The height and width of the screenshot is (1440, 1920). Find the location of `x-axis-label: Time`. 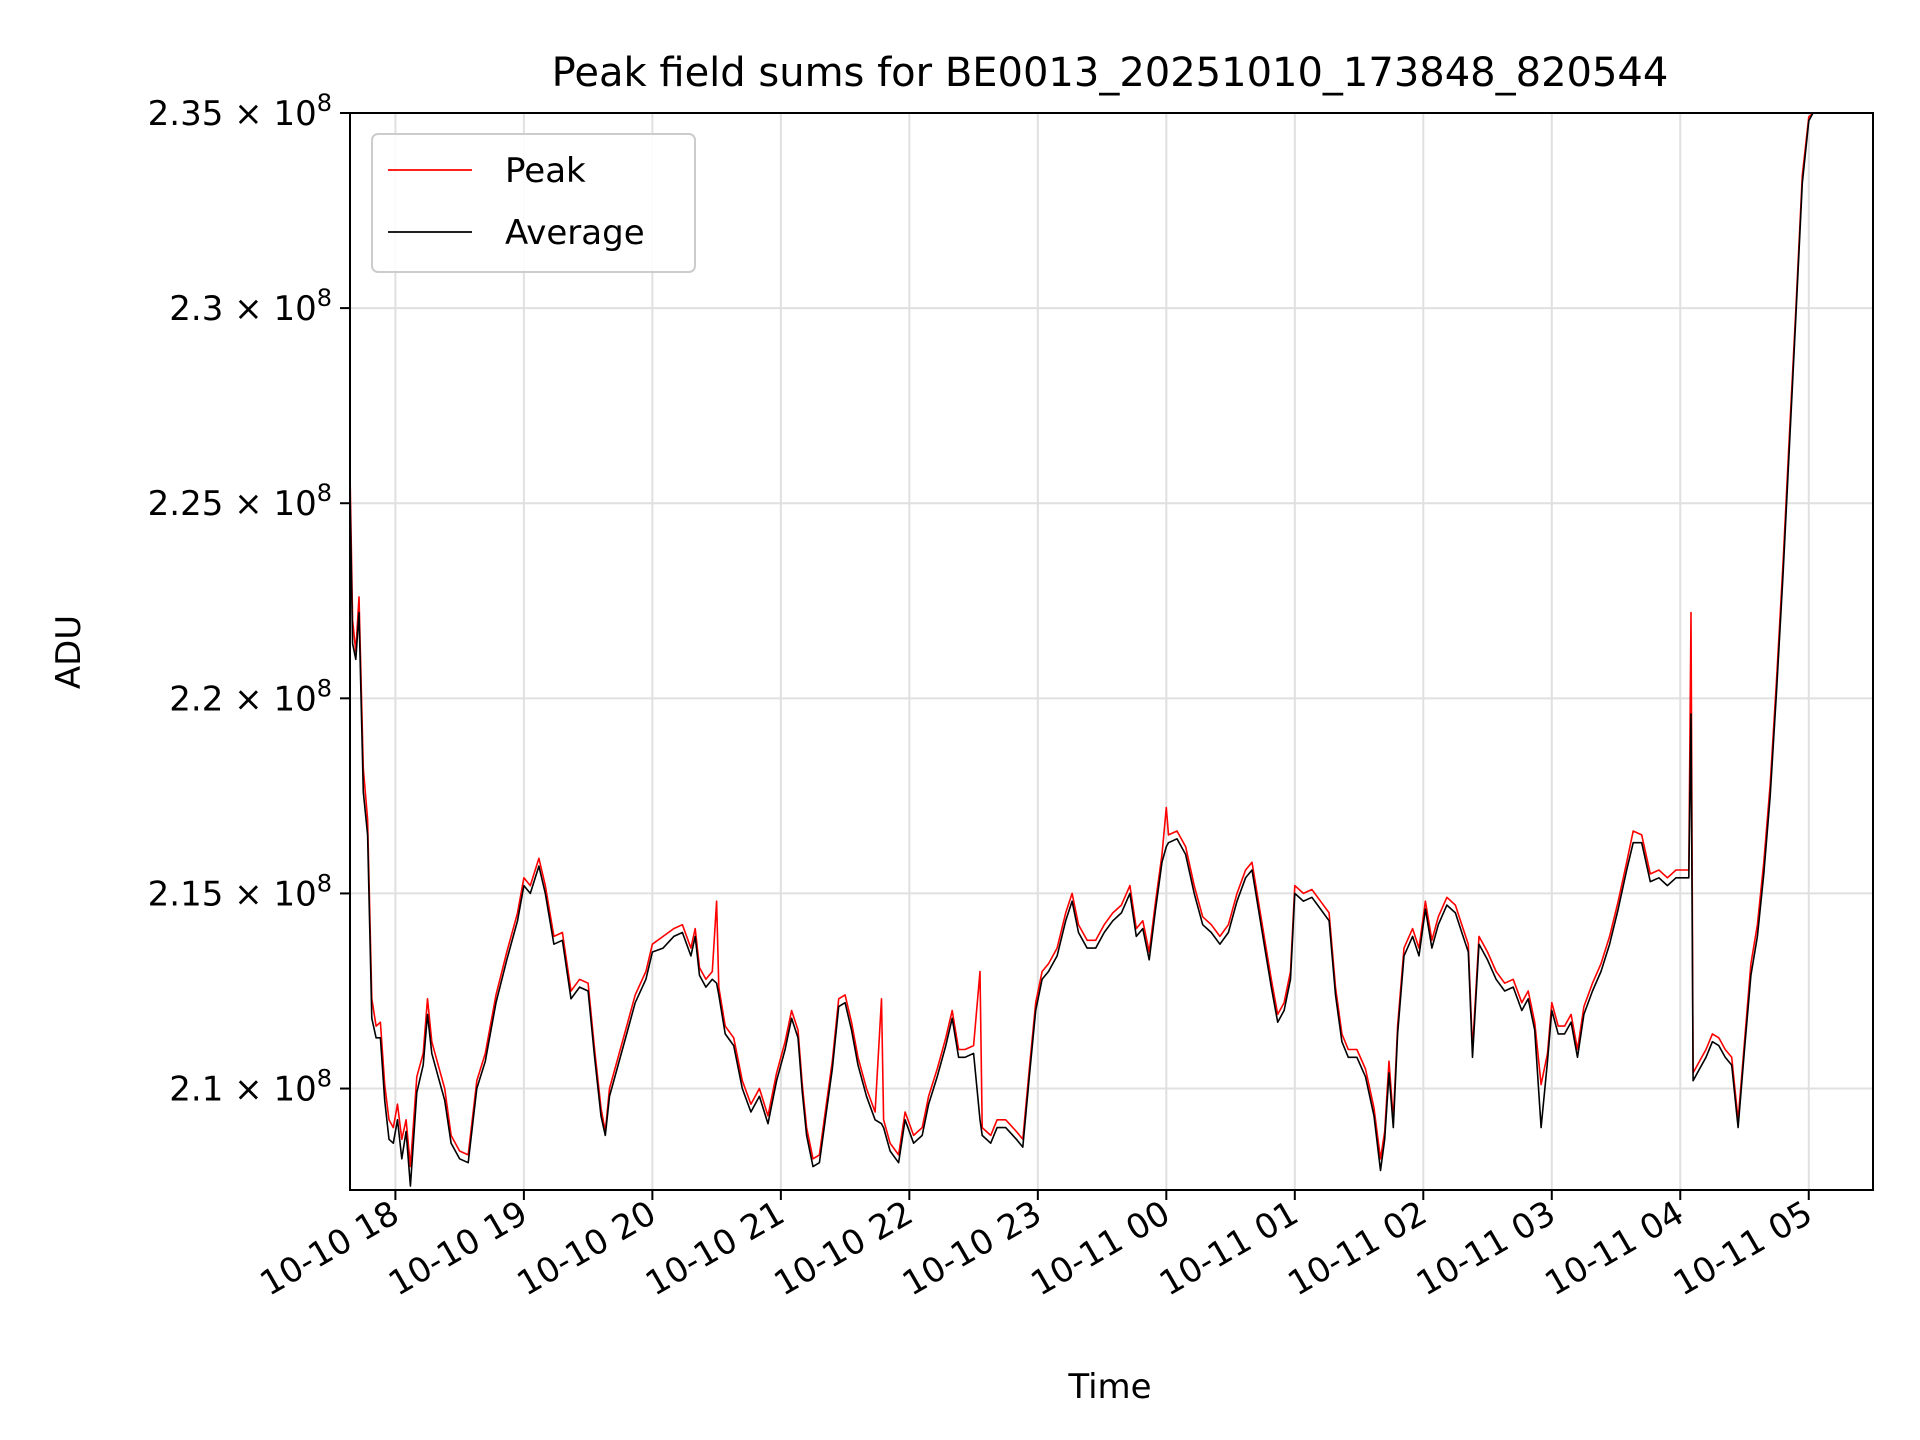

x-axis-label: Time is located at coordinates (1109, 1387).